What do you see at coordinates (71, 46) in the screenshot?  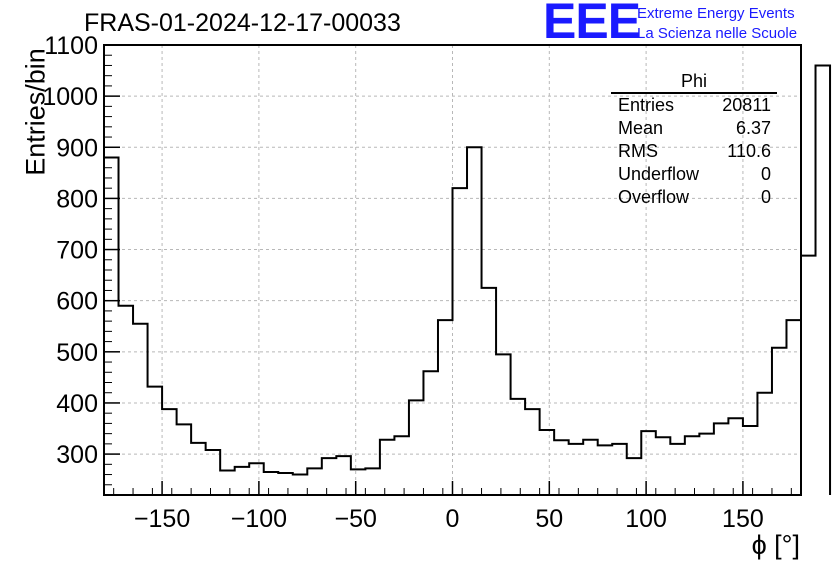 I see `y-tick-label: 1100` at bounding box center [71, 46].